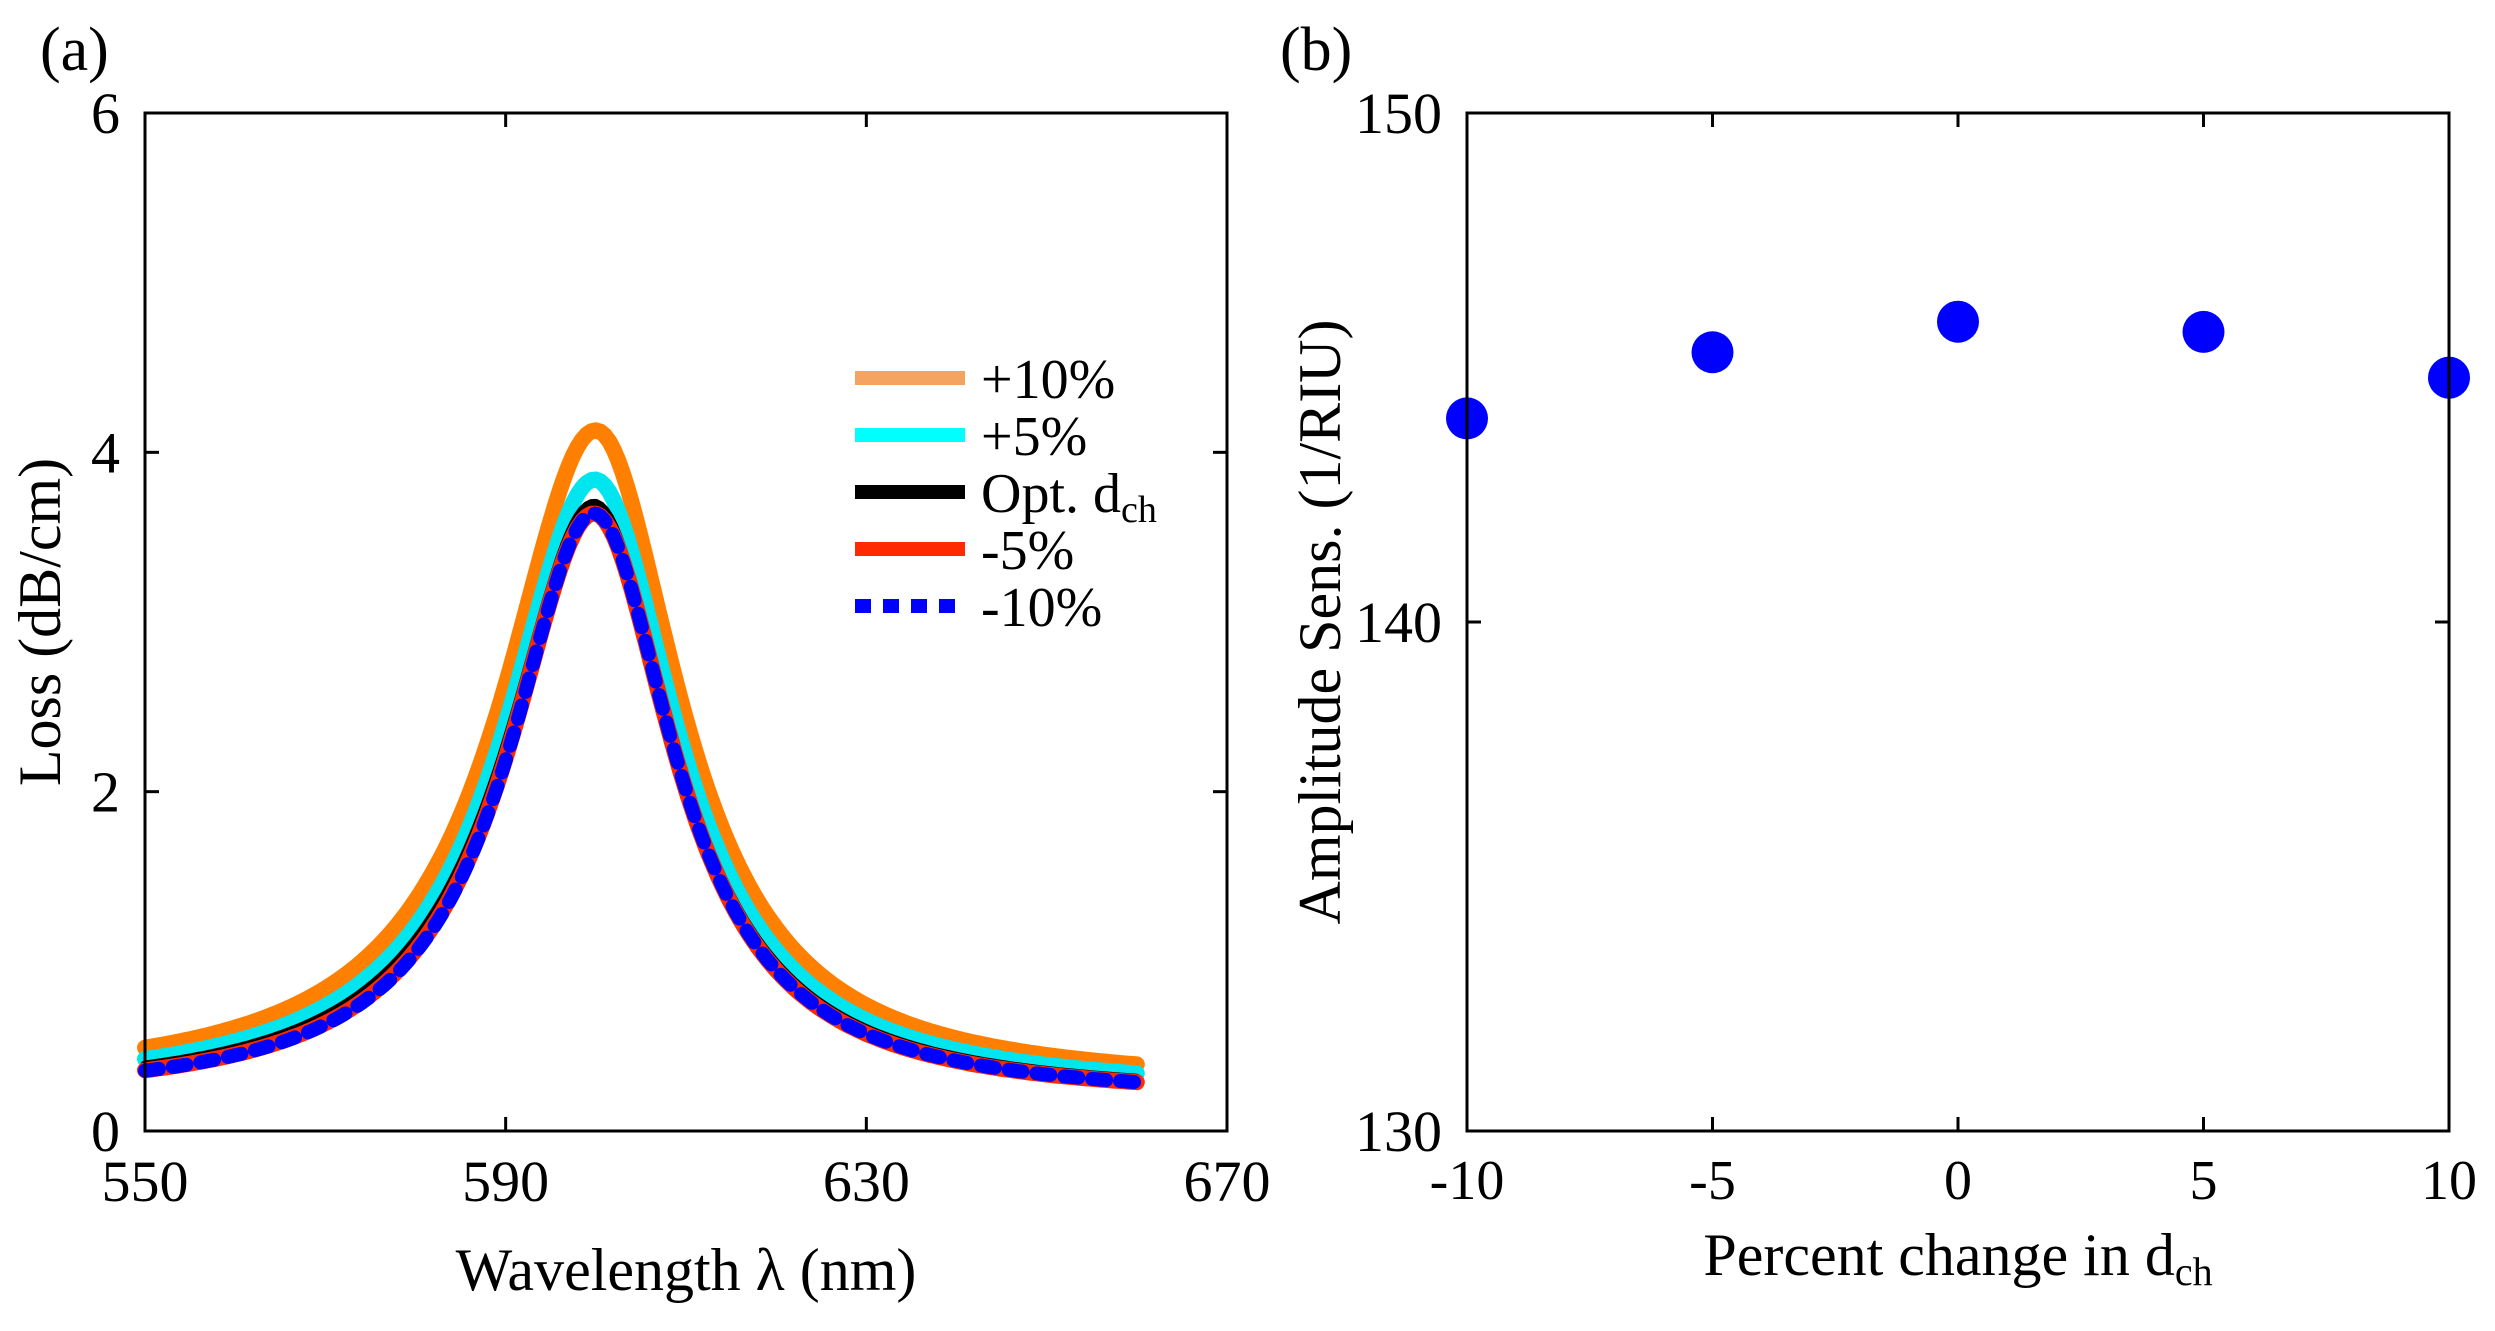  What do you see at coordinates (866, 1181) in the screenshot?
I see `panel-a-x-tick-label: 630` at bounding box center [866, 1181].